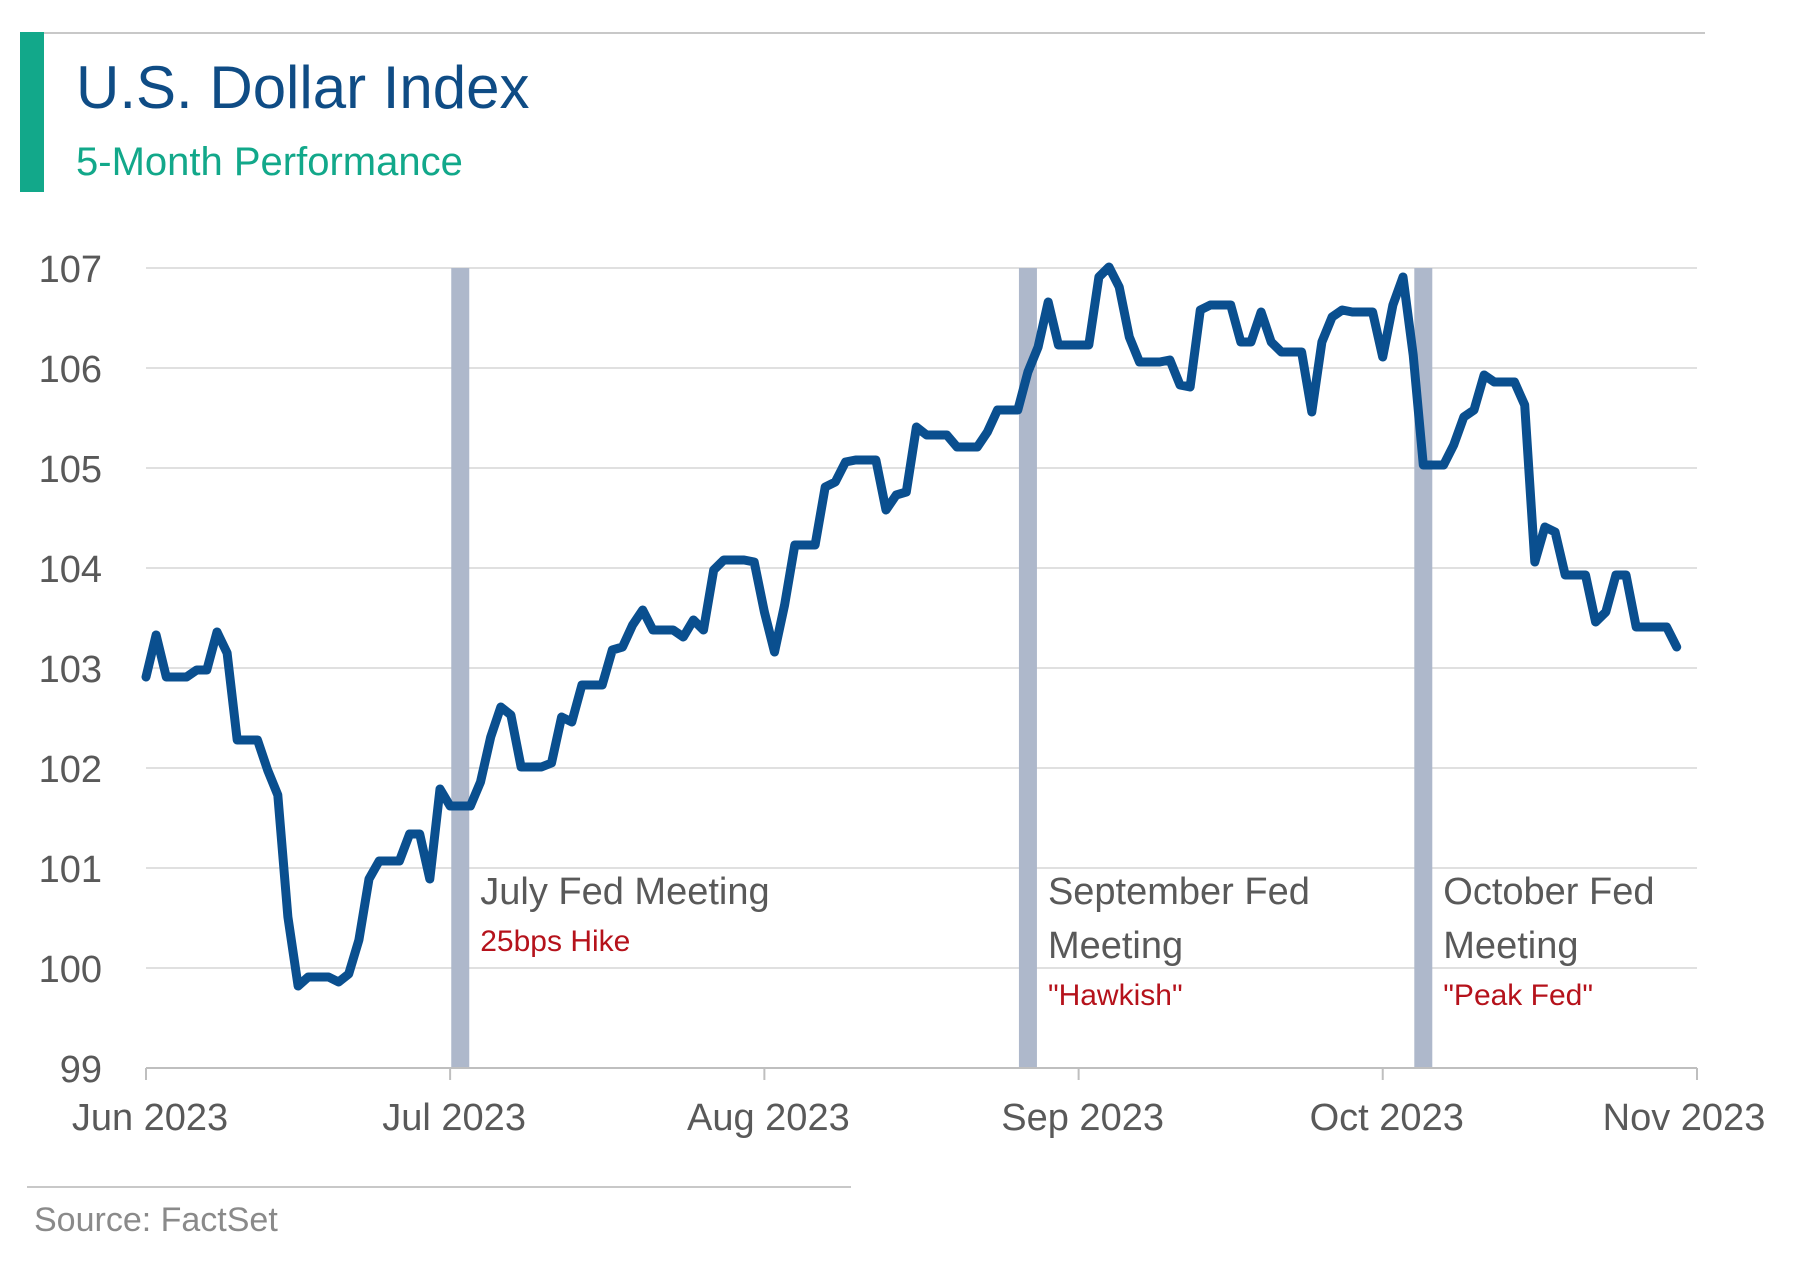 This screenshot has height=1267, width=1794. What do you see at coordinates (624, 892) in the screenshot?
I see `fed-meeting-label: July Fed Meeting` at bounding box center [624, 892].